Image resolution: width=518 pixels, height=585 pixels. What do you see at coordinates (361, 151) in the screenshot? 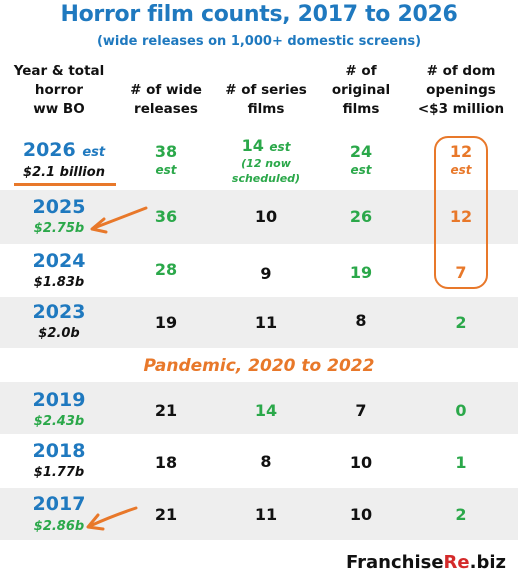
I see `original-value: 24` at bounding box center [361, 151].